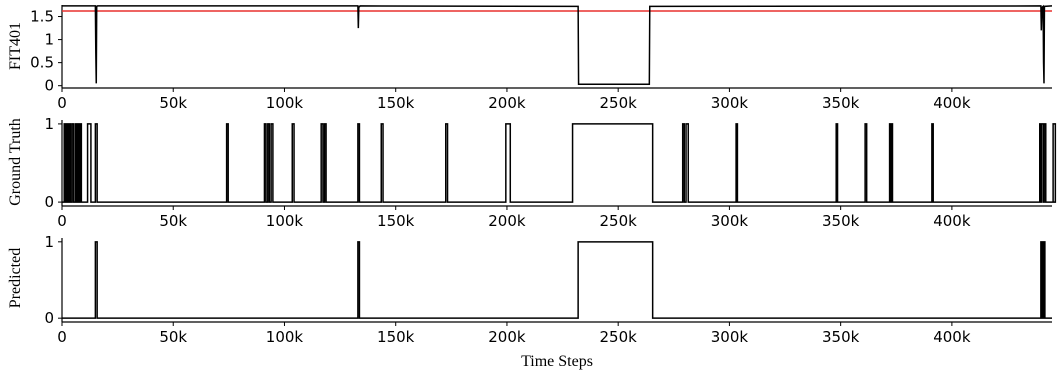  What do you see at coordinates (15, 278) in the screenshot?
I see `y-axis-label: Predicted` at bounding box center [15, 278].